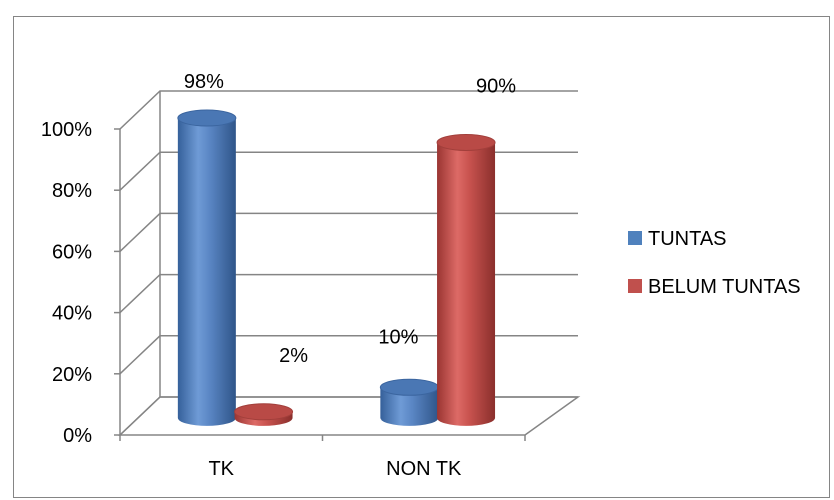 This screenshot has width=834, height=500. I want to click on y-tick-label: 80%, so click(72, 191).